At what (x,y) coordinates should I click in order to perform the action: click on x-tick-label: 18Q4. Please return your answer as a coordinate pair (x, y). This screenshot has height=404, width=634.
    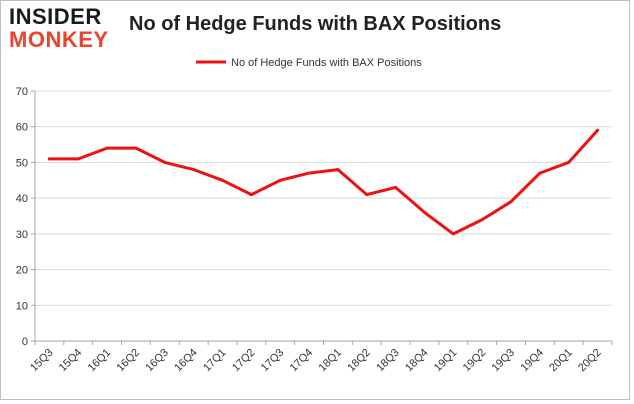
    Looking at the image, I should click on (417, 361).